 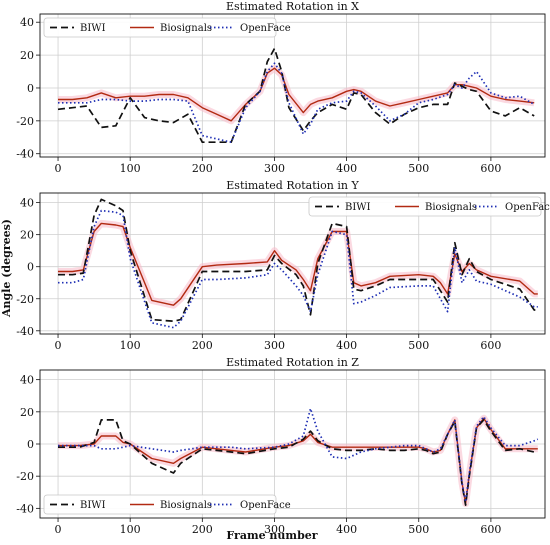 I want to click on biosignals-band, so click(x=296, y=94).